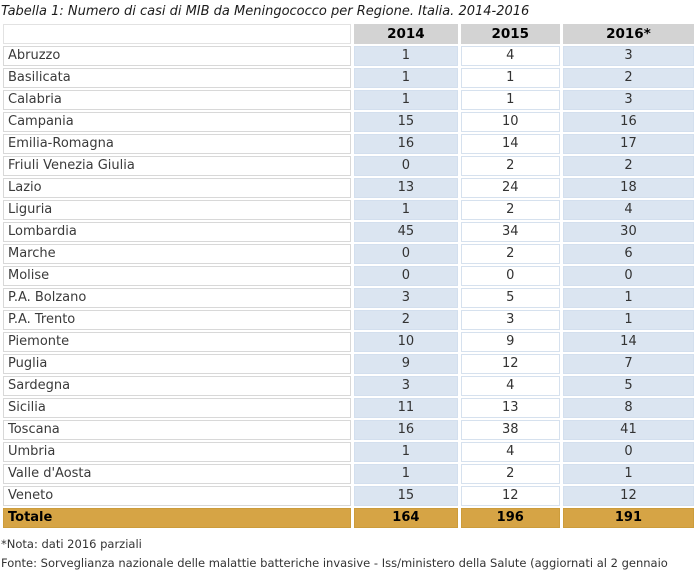 The width and height of the screenshot is (699, 575). I want to click on table-row: Lazio 13 24 18, so click(348, 188).